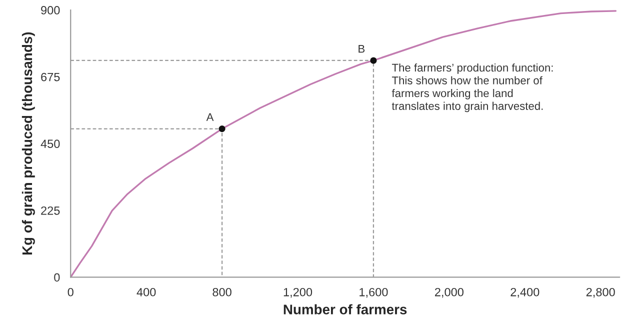 The width and height of the screenshot is (642, 334). Describe the element at coordinates (298, 293) in the screenshot. I see `x-tick-label: 1,200` at that location.